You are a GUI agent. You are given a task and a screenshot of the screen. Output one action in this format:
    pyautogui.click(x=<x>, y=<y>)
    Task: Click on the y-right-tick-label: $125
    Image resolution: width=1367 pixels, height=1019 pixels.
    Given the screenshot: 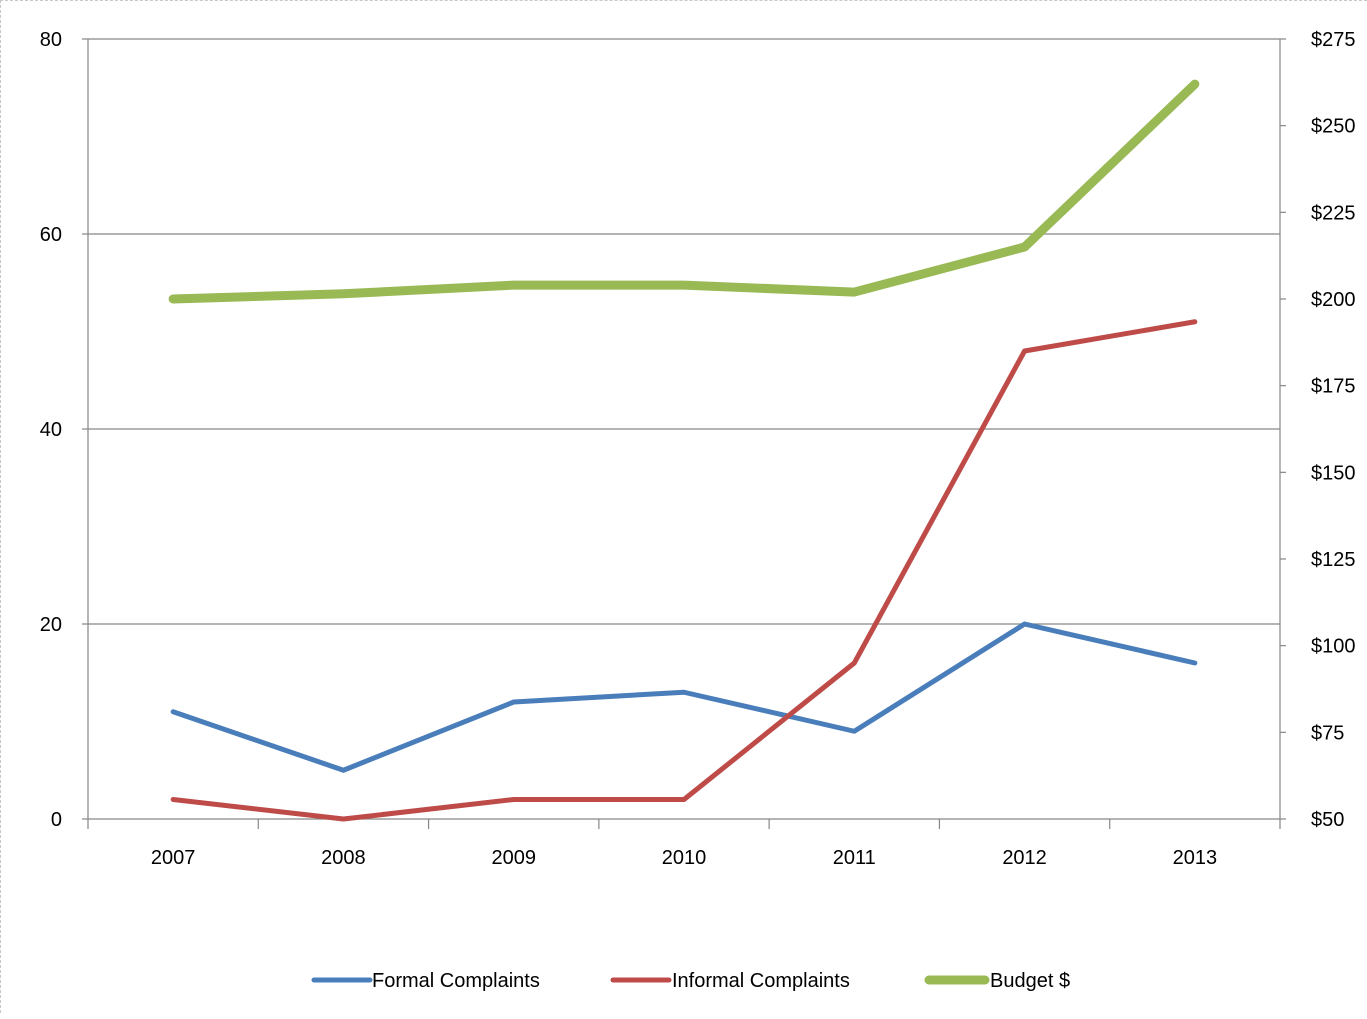 What is the action you would take?
    pyautogui.click(x=1333, y=560)
    